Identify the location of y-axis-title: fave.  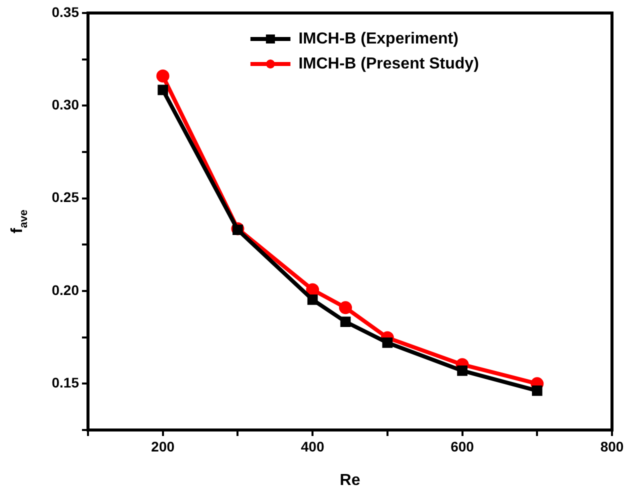
(19, 222).